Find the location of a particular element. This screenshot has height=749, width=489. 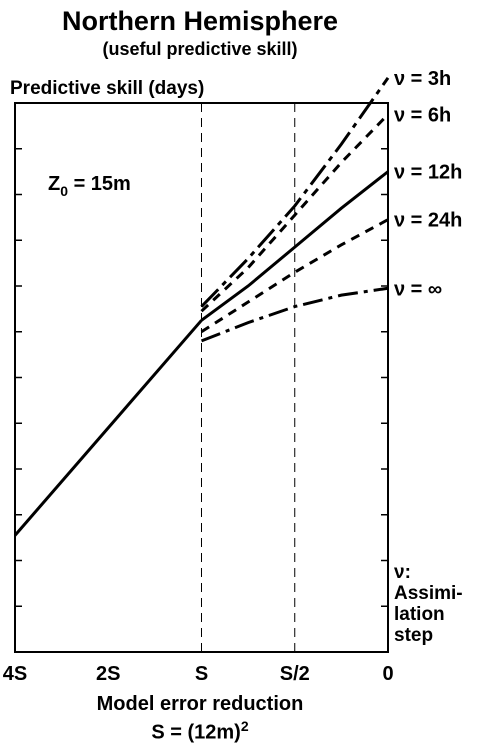

z0-annotation: Z0 = 15m is located at coordinates (89, 186).